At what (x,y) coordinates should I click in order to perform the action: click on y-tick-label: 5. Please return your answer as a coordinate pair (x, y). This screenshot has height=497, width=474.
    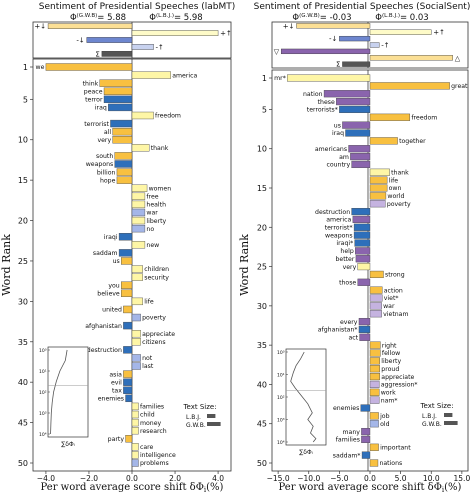
    Looking at the image, I should click on (264, 109).